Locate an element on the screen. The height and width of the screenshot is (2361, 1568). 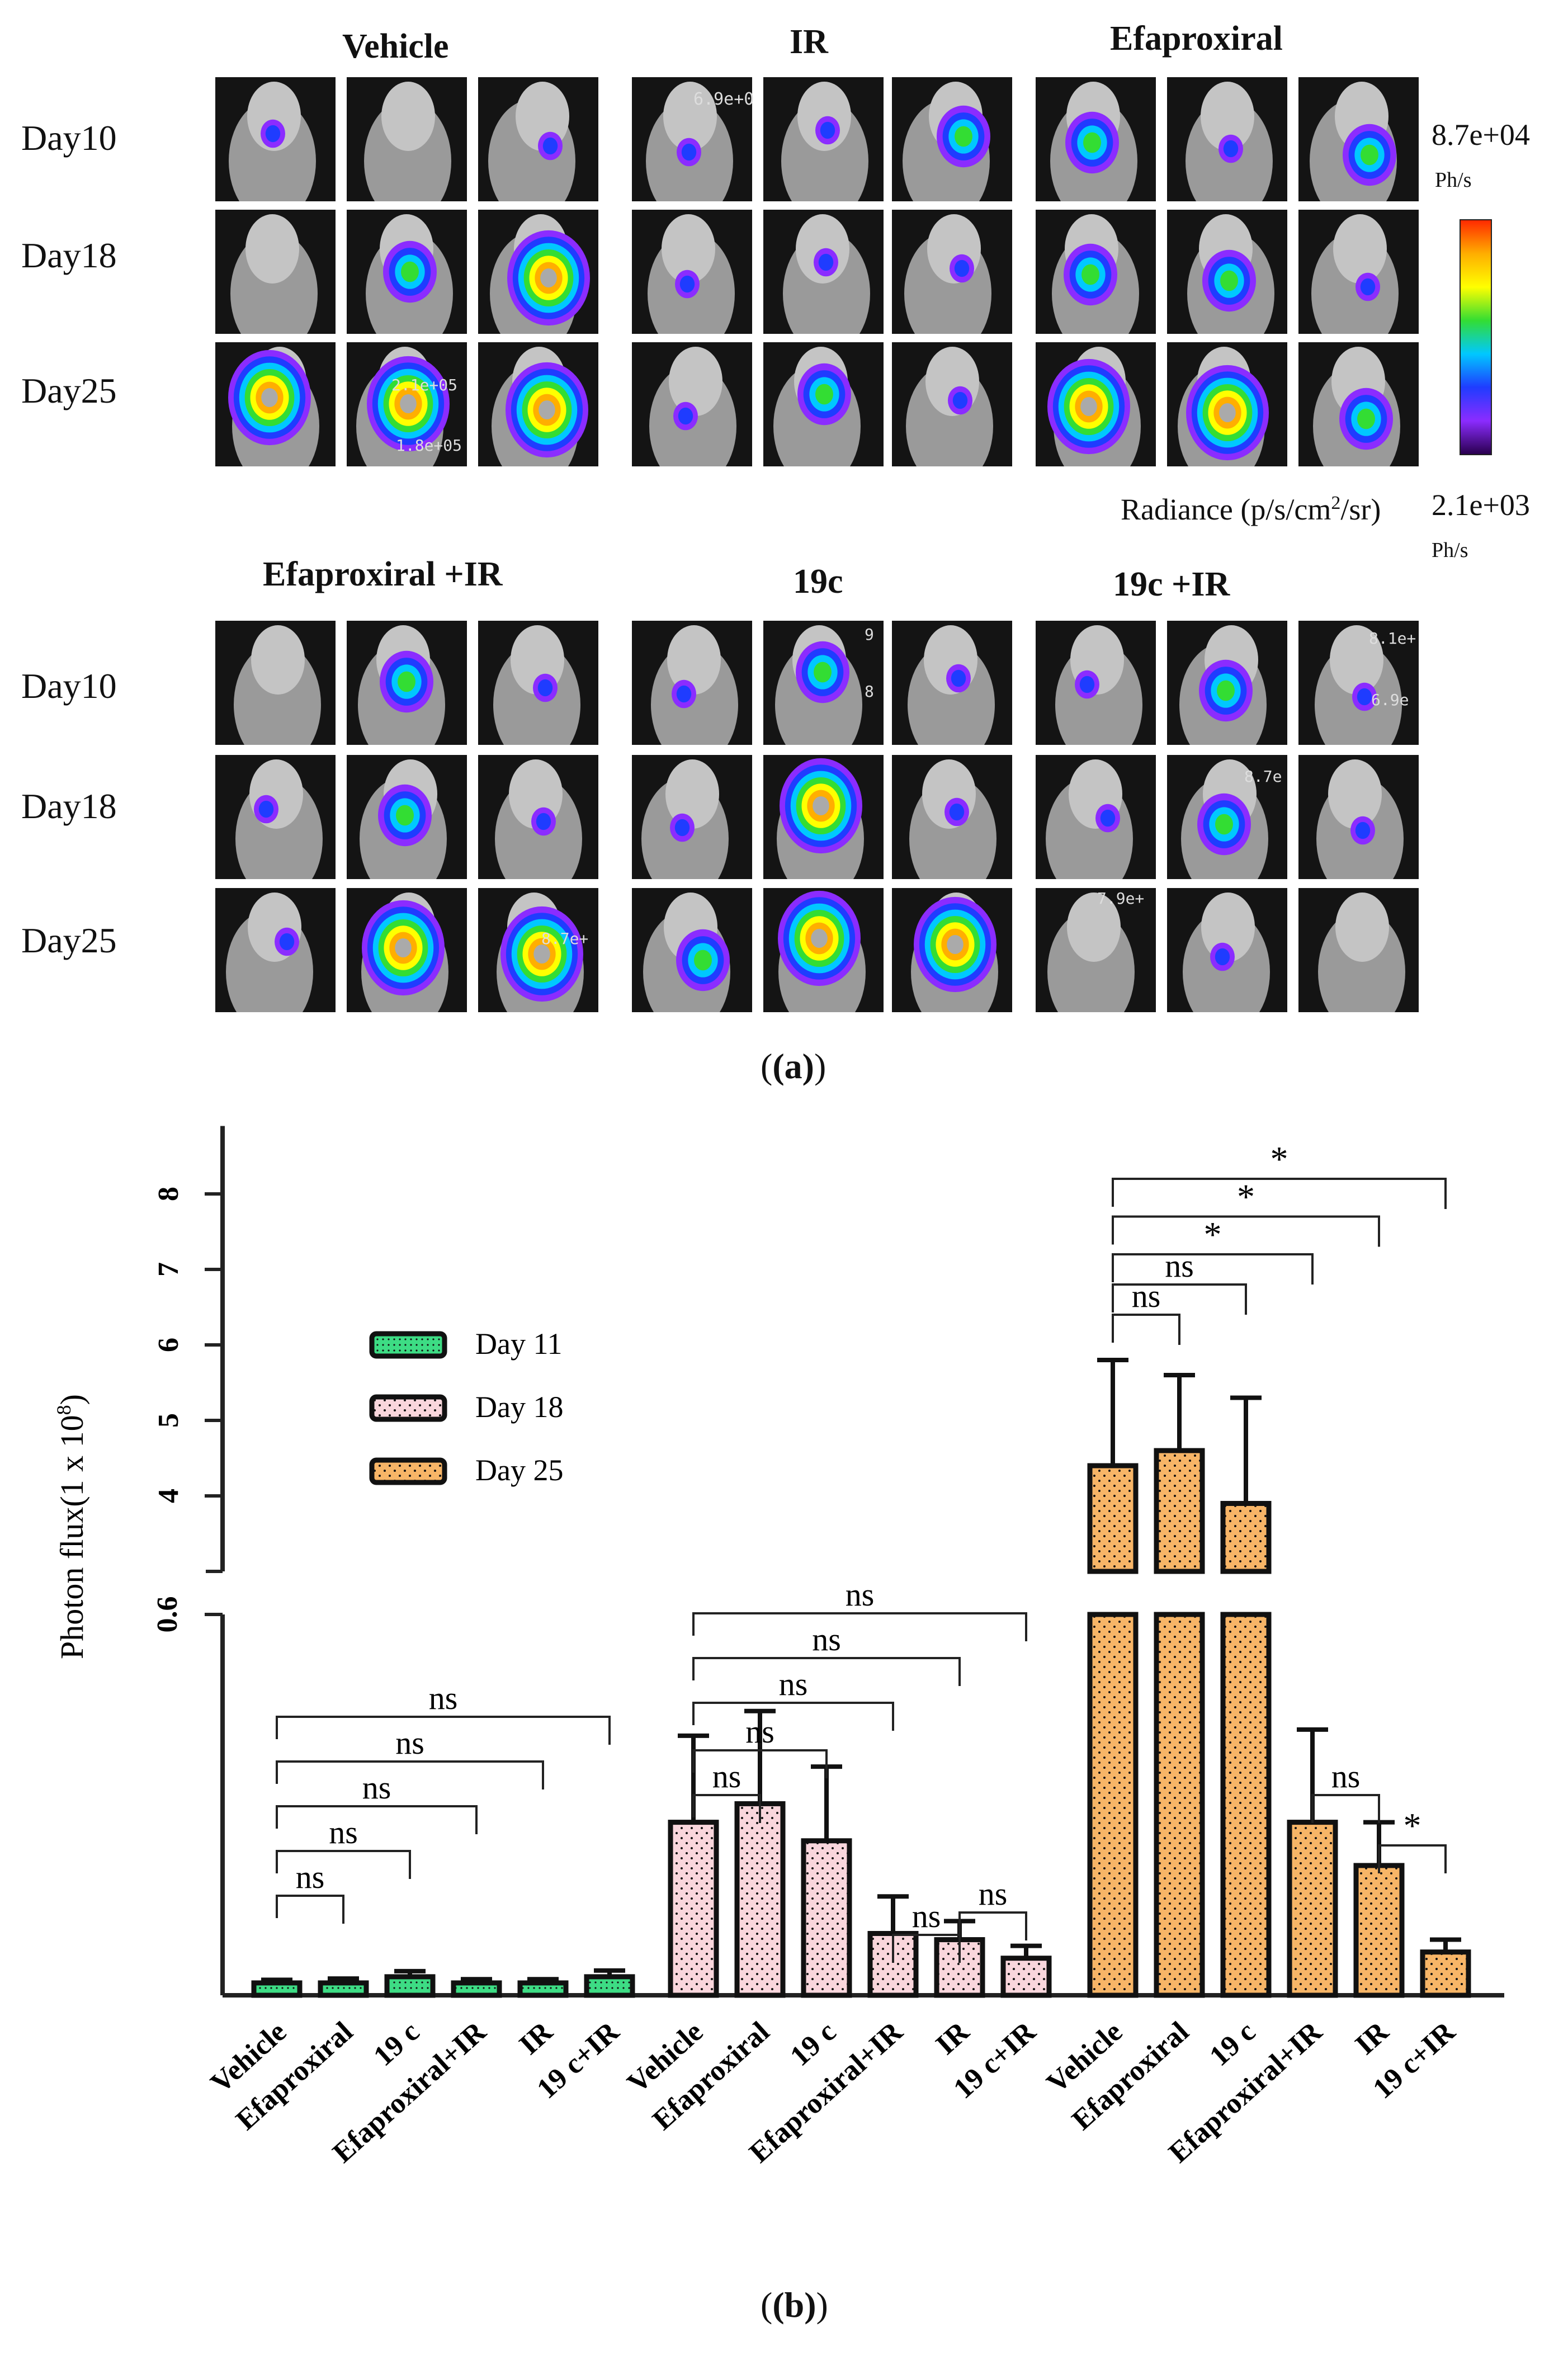
day-label-18-top: Day18 is located at coordinates (69, 255).